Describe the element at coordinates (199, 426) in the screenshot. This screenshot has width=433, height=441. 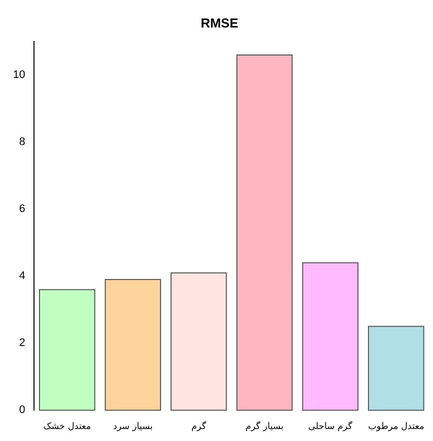
I see `x-tick-label: گرم` at that location.